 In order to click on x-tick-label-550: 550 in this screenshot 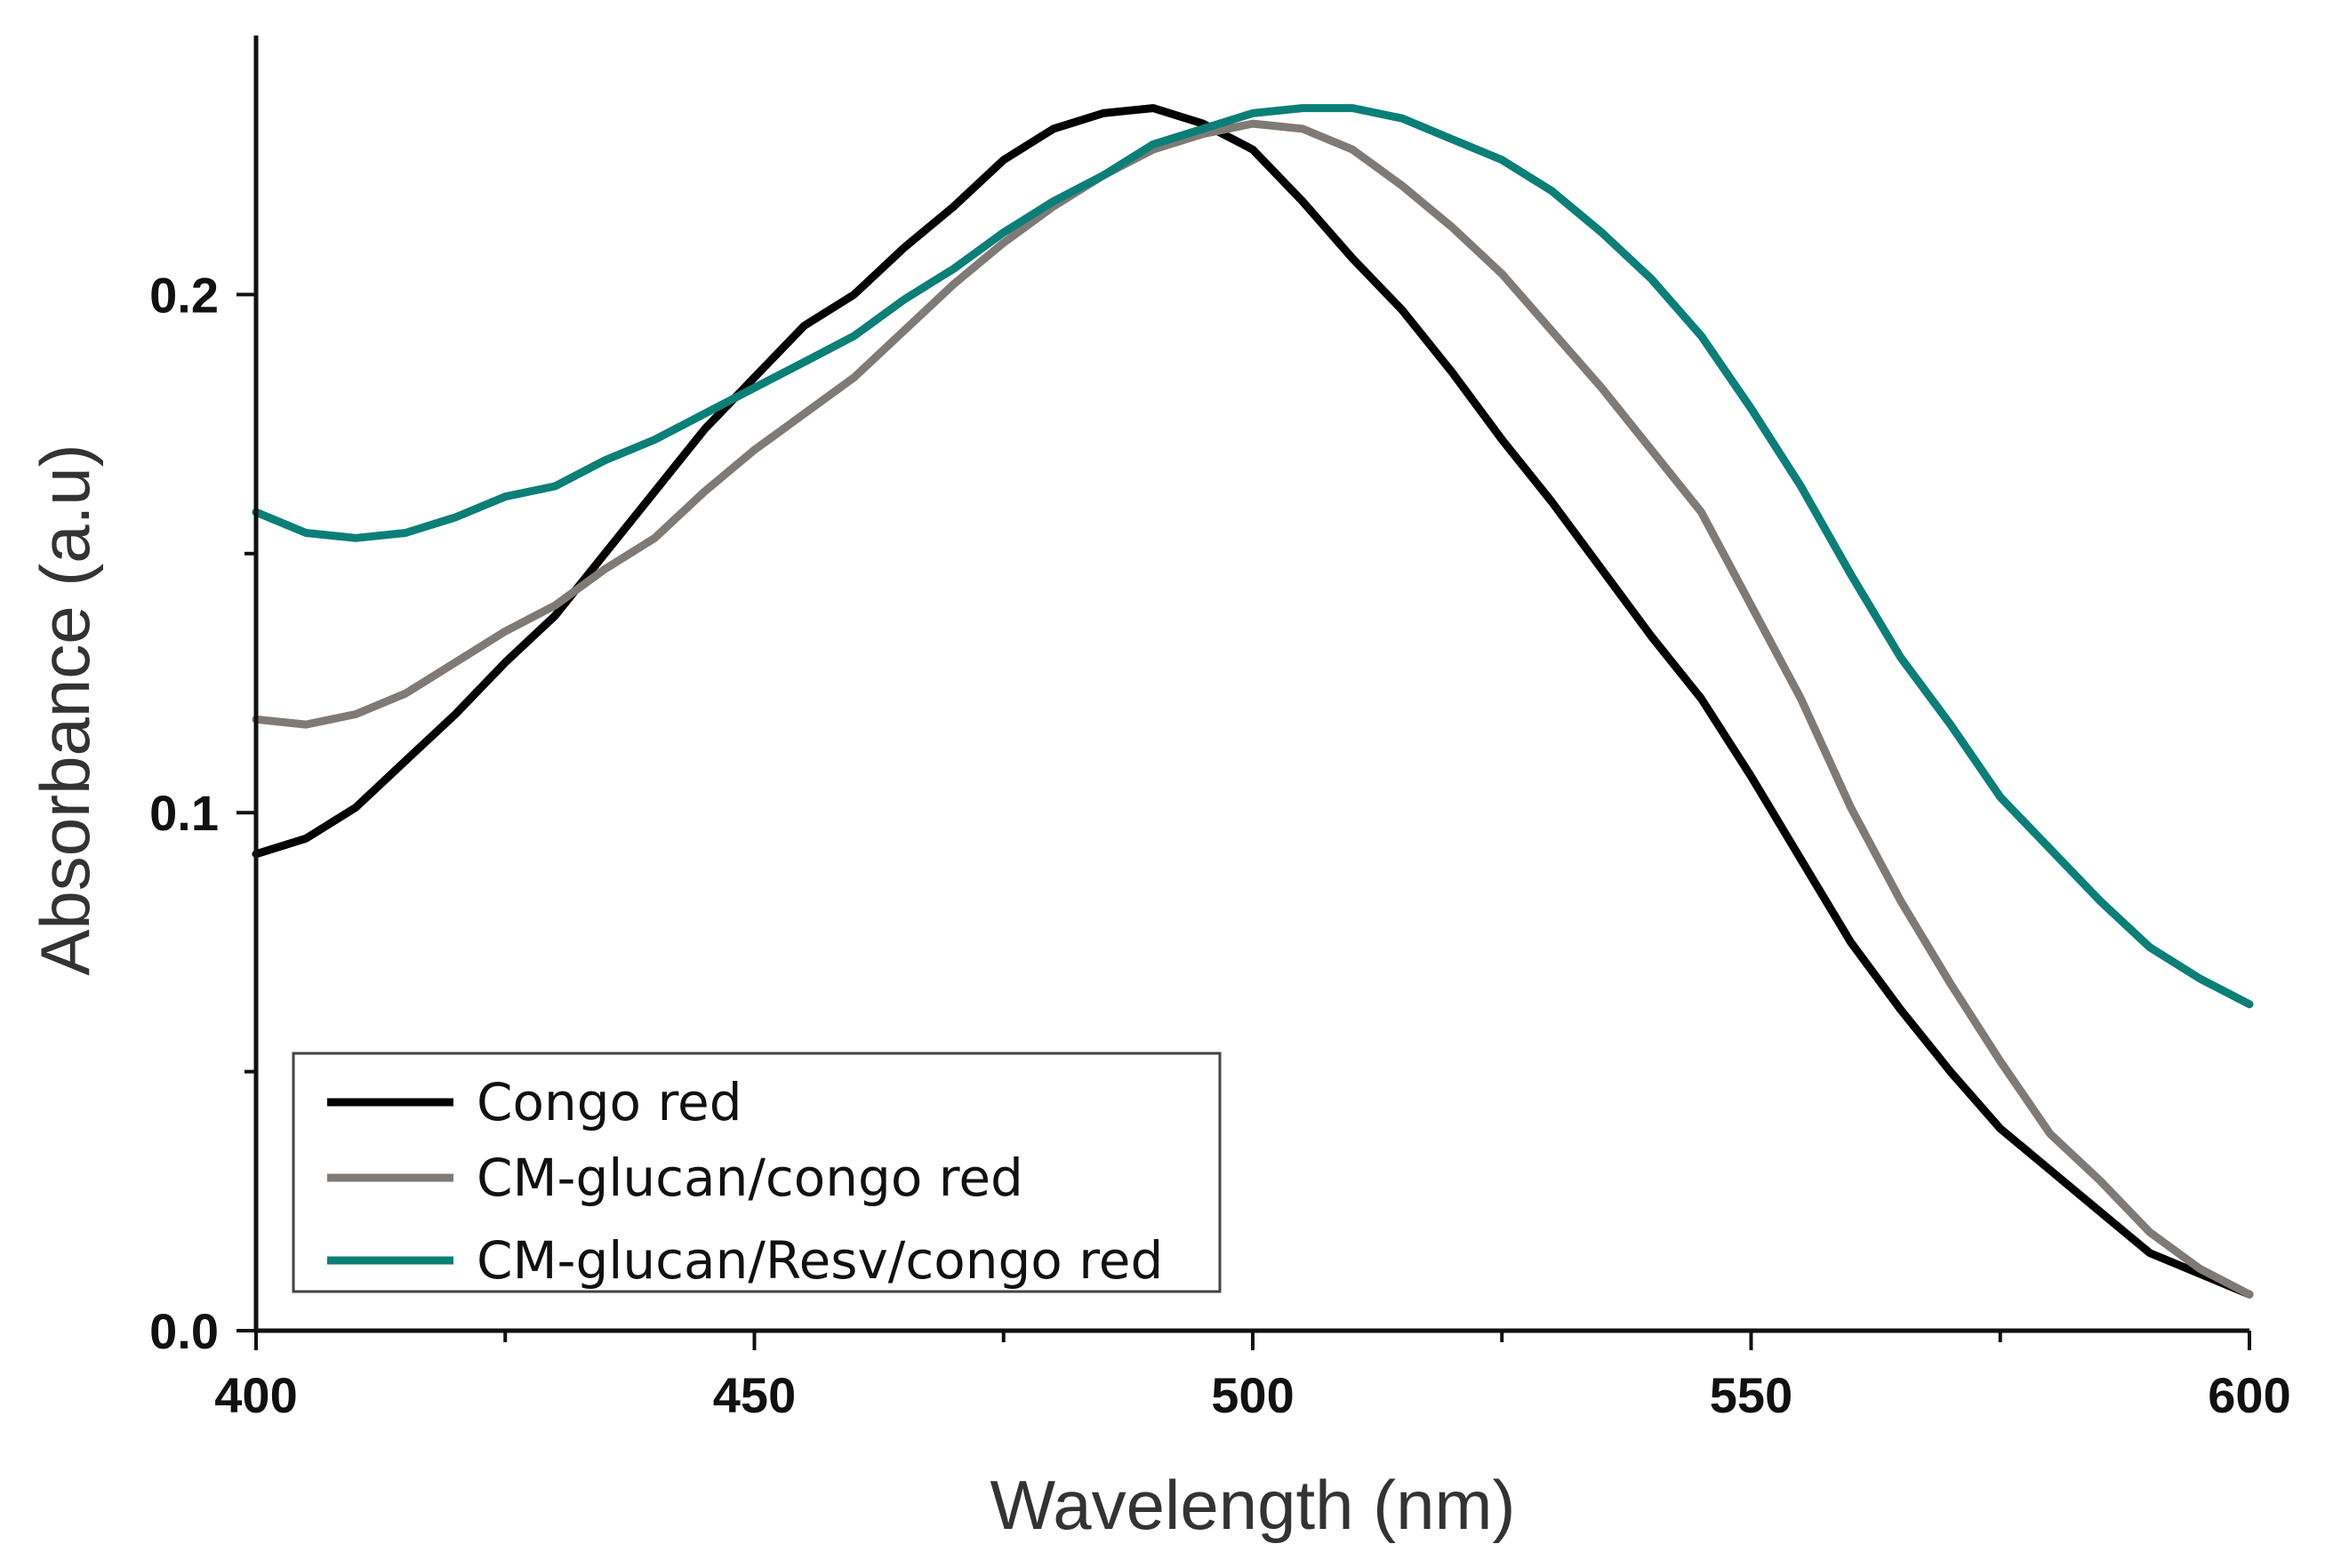, I will do `click(1751, 1395)`.